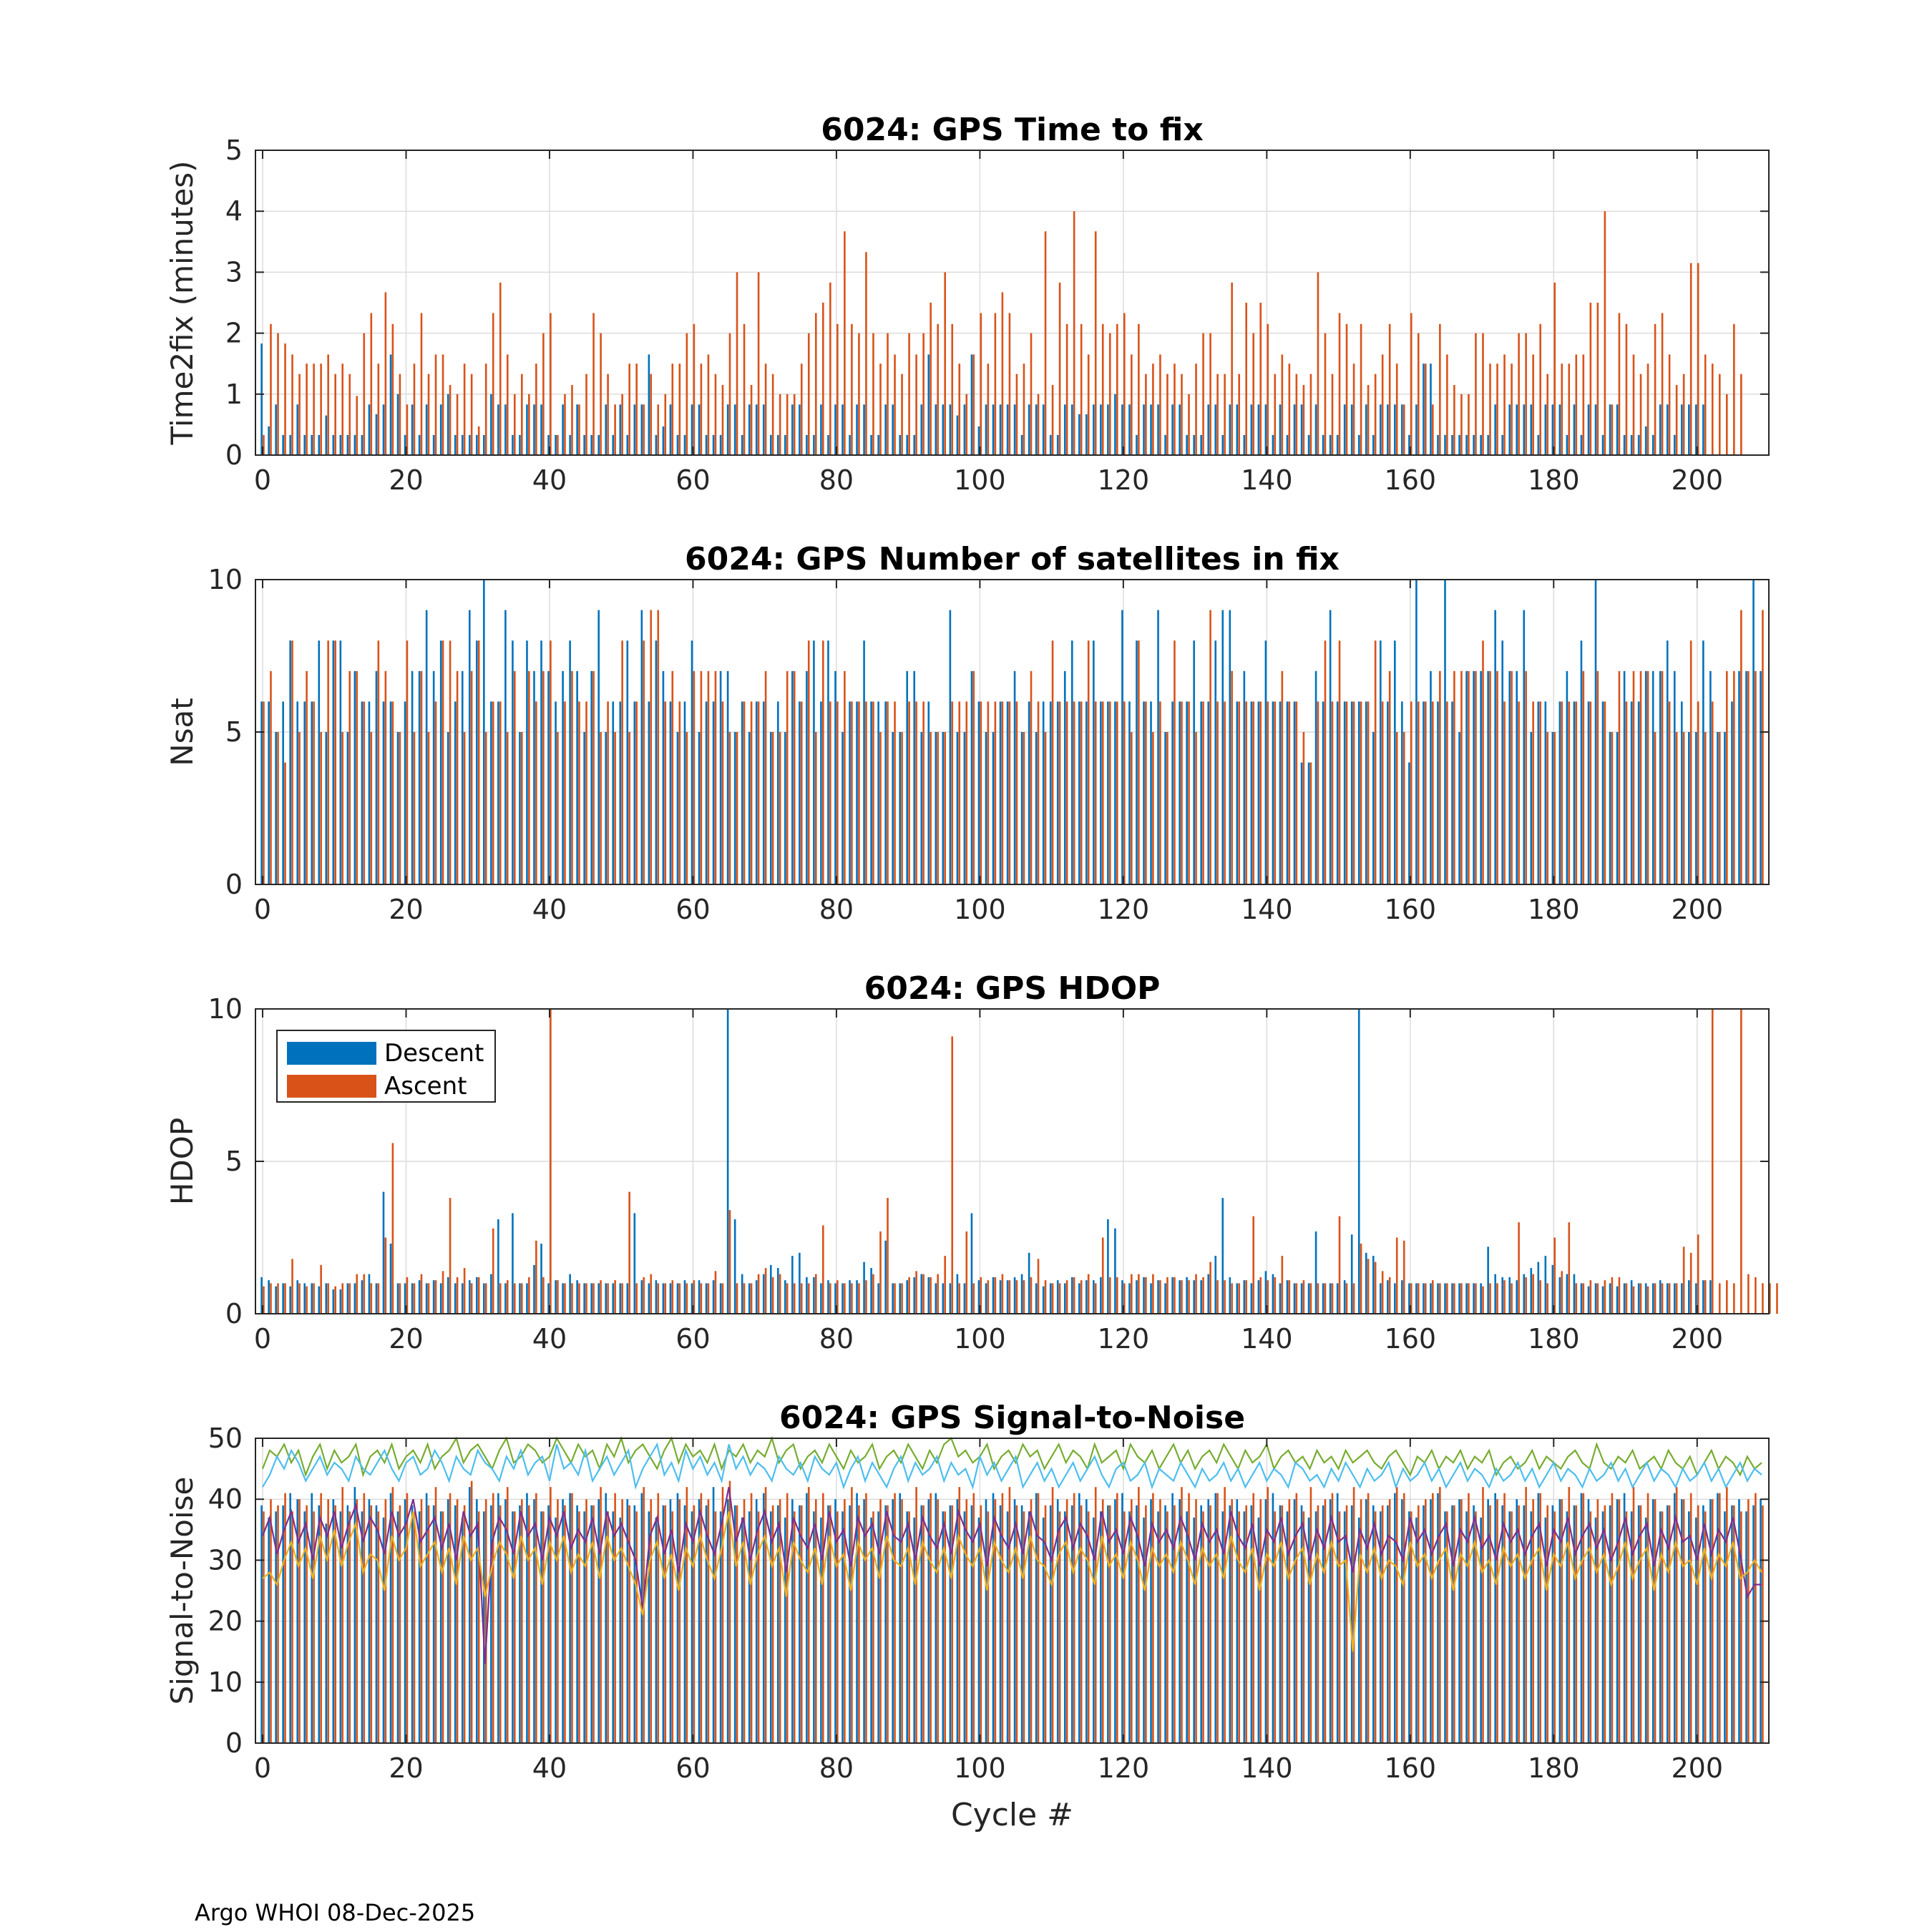 Image resolution: width=1932 pixels, height=1932 pixels. I want to click on x-tick-label: 160, so click(1411, 480).